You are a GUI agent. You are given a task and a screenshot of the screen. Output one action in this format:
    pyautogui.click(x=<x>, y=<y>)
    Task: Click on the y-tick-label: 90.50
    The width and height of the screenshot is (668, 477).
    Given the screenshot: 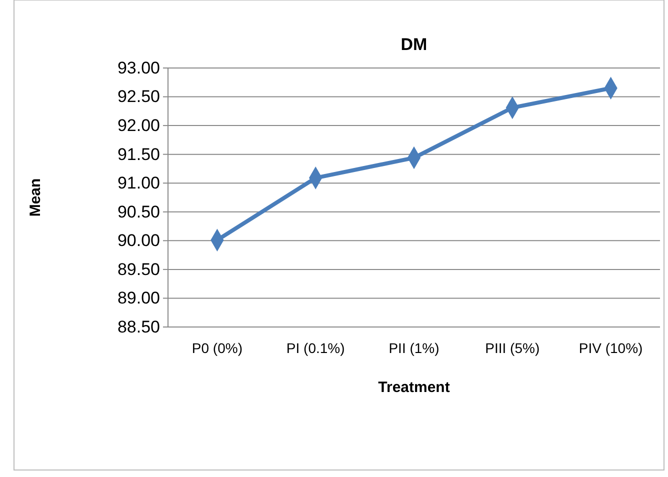 What is the action you would take?
    pyautogui.click(x=138, y=212)
    